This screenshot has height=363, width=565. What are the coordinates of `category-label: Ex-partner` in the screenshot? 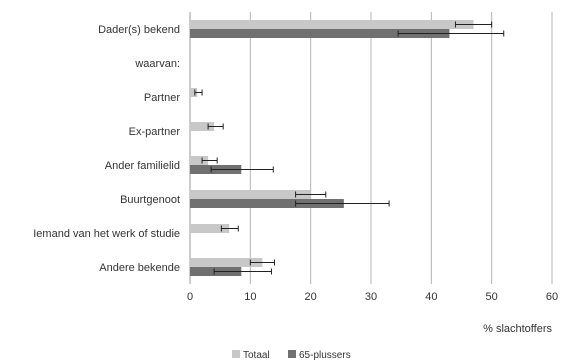 It's located at (155, 132).